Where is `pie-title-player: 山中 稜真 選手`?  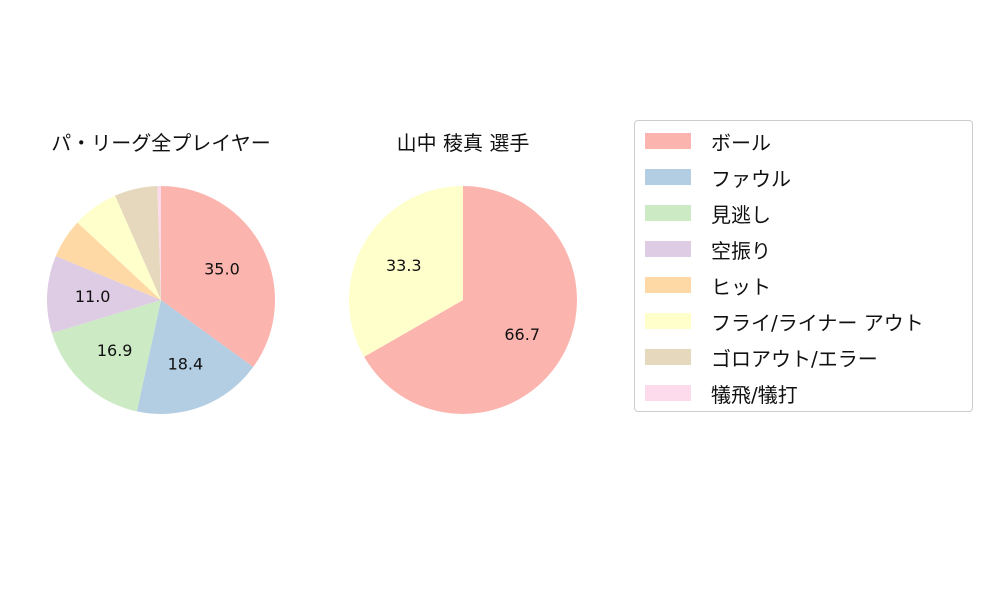
pie-title-player: 山中 稜真 選手 is located at coordinates (463, 143).